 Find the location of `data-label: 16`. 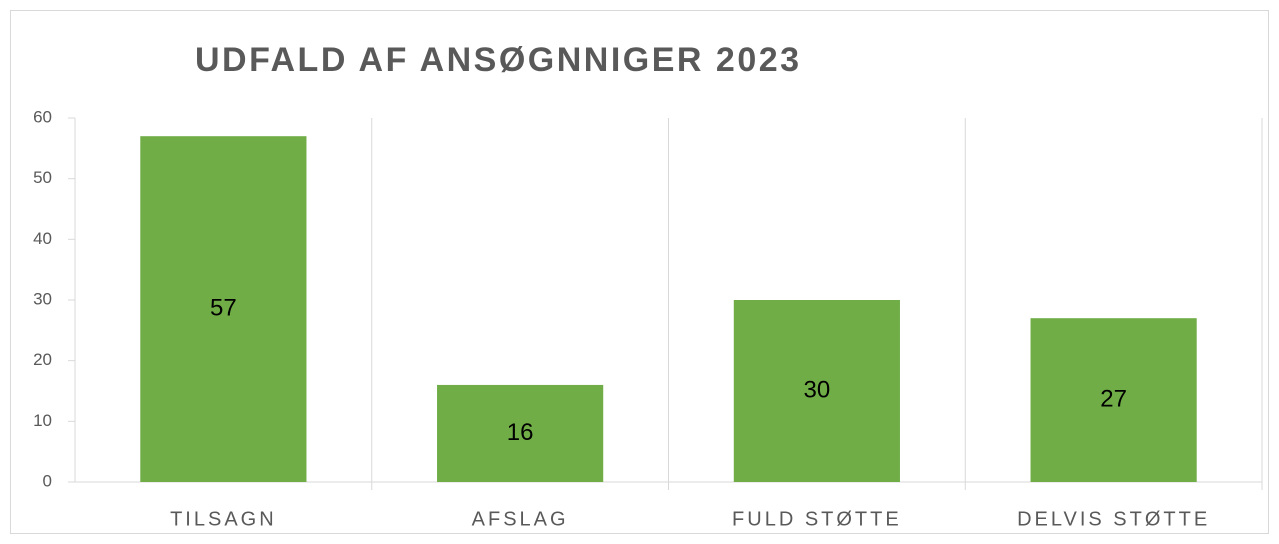

data-label: 16 is located at coordinates (520, 432).